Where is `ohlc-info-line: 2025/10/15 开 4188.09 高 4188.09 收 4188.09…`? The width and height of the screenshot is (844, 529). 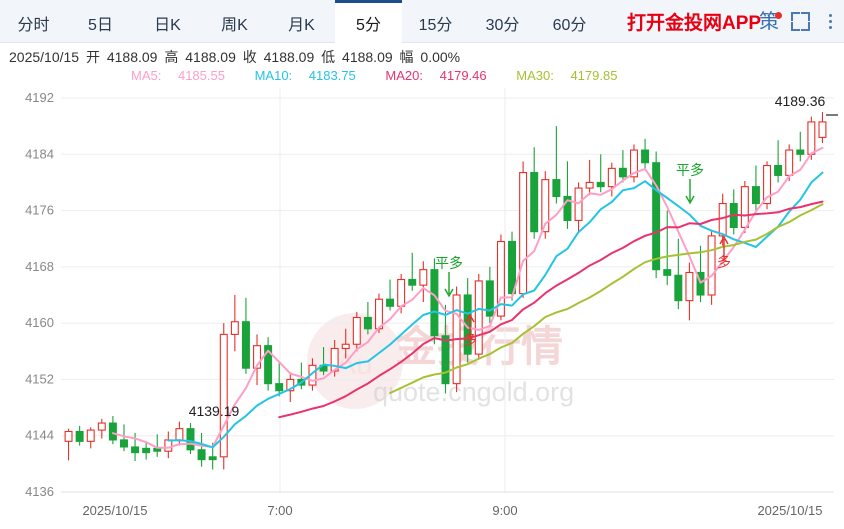
ohlc-info-line: 2025/10/15 开 4188.09 高 4188.09 收 4188.09… is located at coordinates (236, 57).